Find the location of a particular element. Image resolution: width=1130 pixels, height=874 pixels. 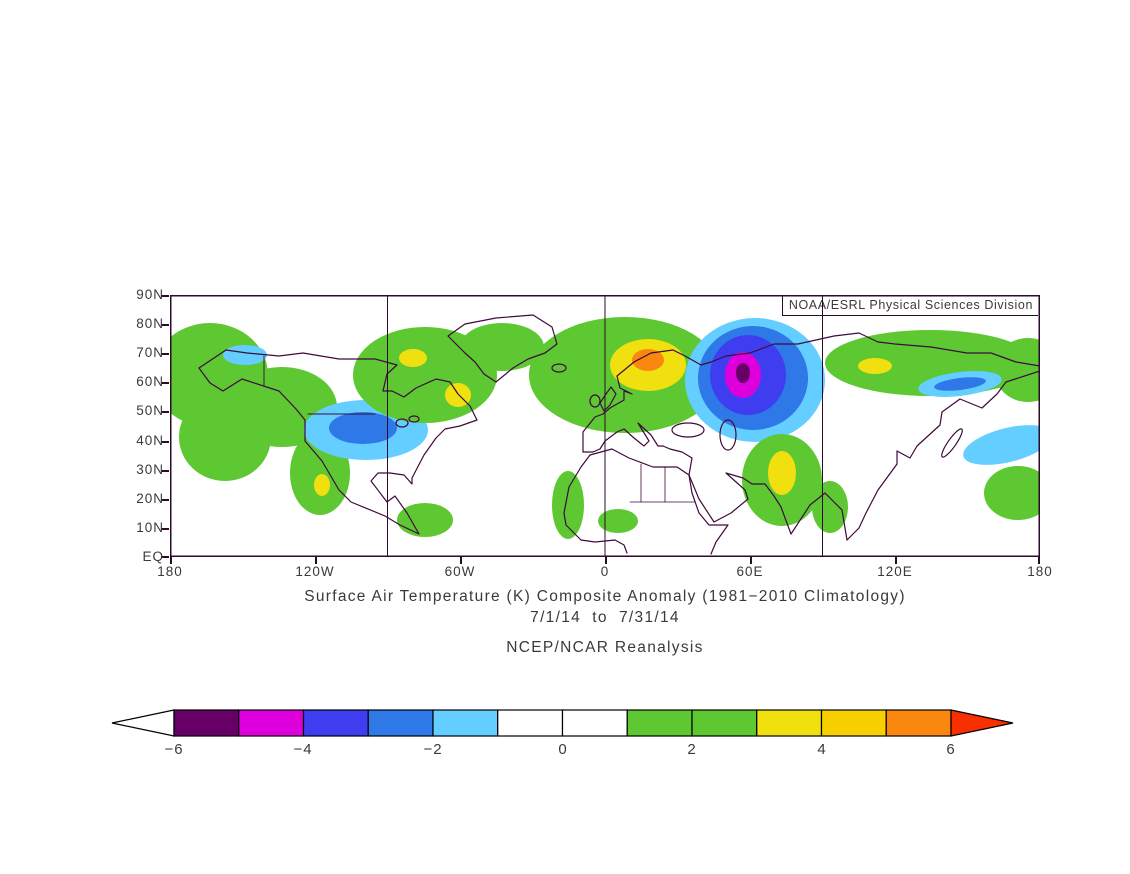

lon-label-180w: 180 is located at coordinates (170, 571).